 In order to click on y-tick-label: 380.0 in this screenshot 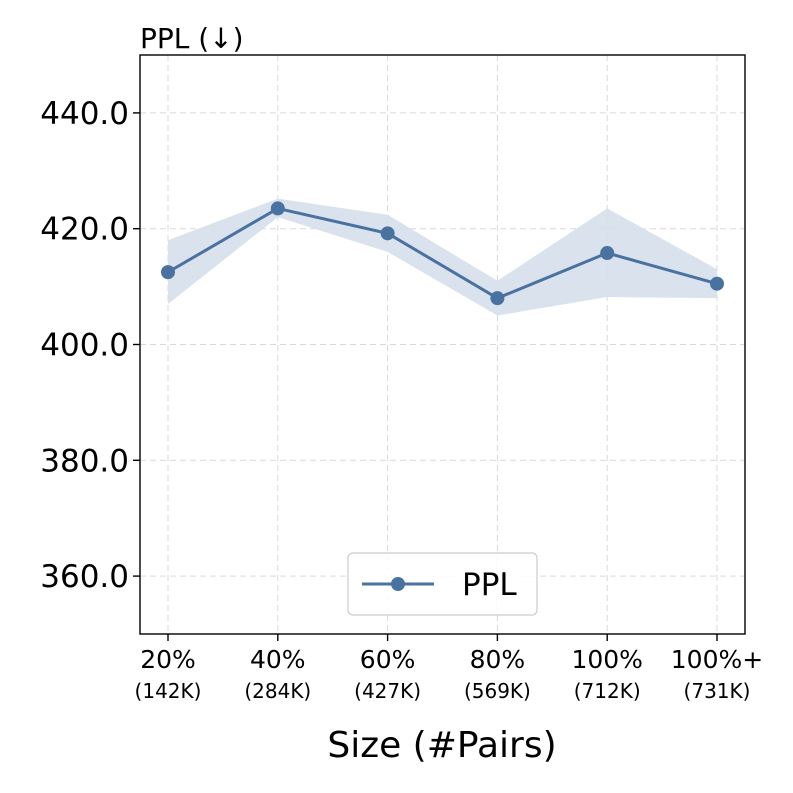, I will do `click(84, 461)`.